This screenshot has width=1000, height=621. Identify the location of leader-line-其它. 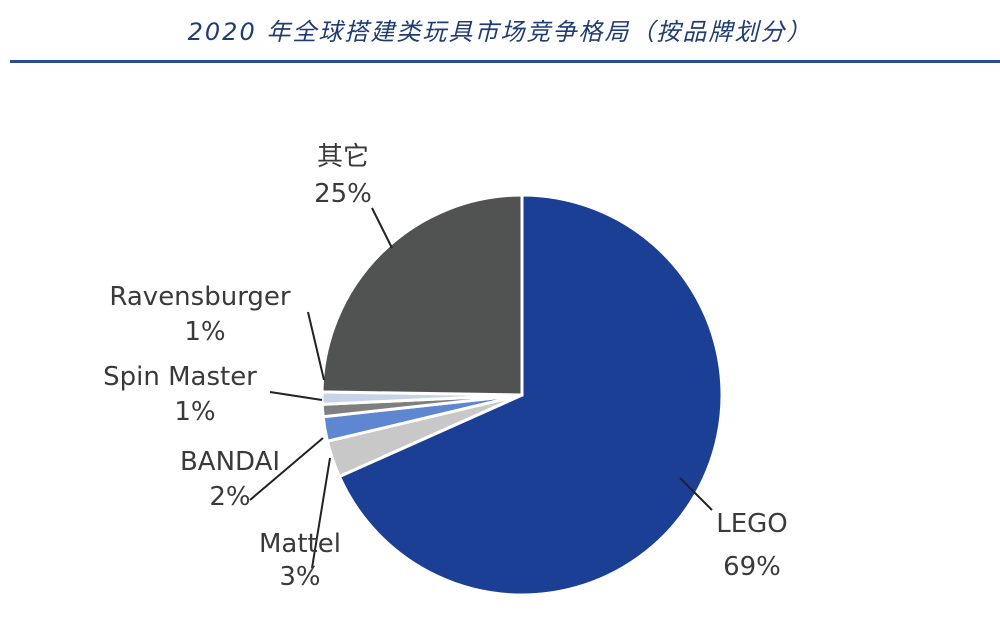
(382, 228).